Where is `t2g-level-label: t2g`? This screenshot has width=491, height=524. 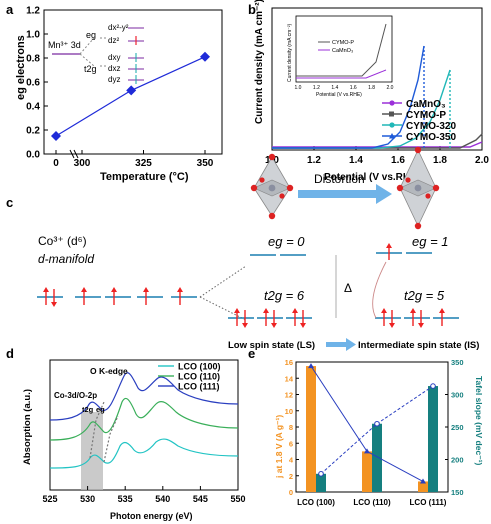
t2g-level-label: t2g is located at coordinates (90, 69).